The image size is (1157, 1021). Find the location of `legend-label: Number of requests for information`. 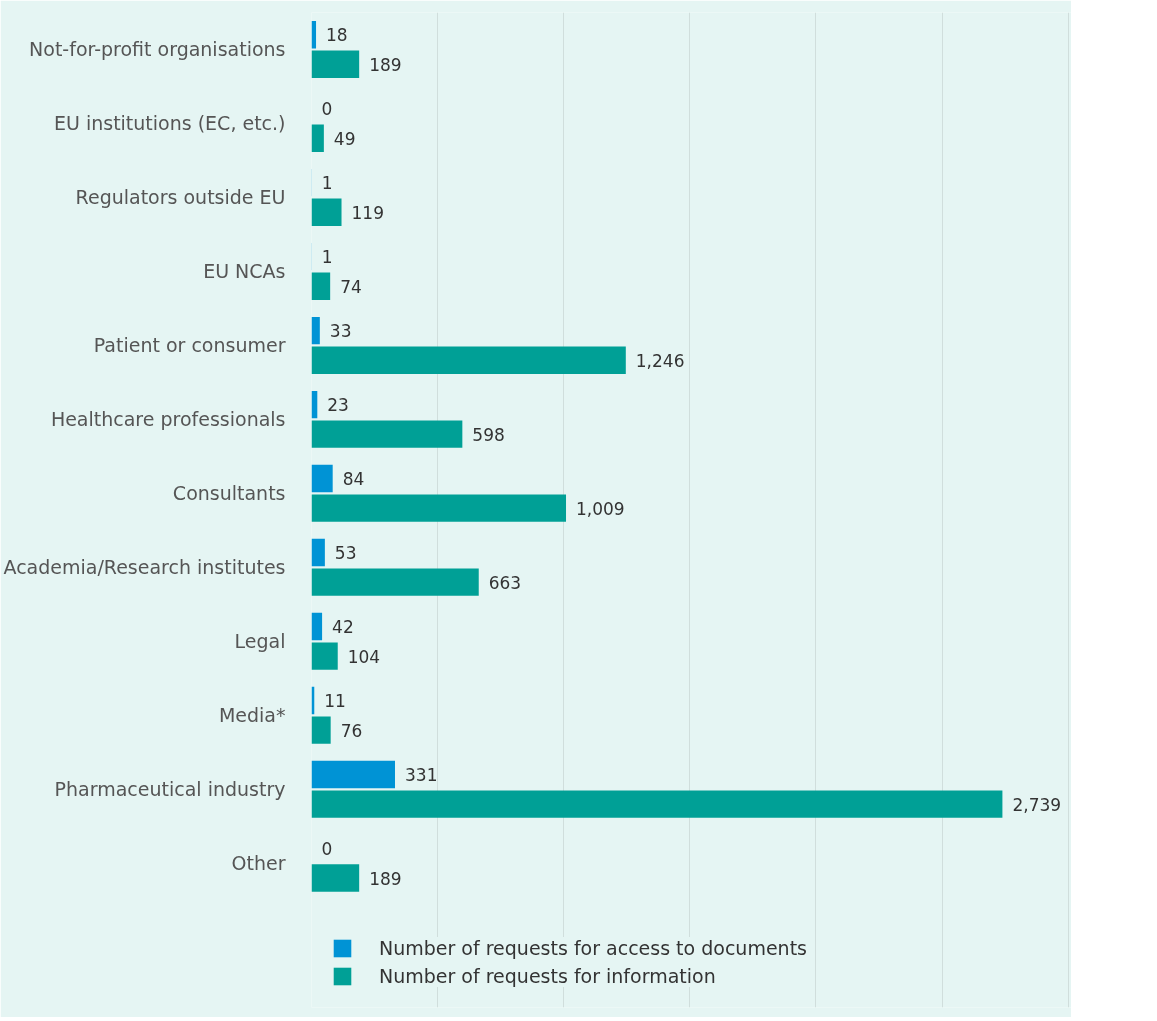

legend-label: Number of requests for information is located at coordinates (547, 976).